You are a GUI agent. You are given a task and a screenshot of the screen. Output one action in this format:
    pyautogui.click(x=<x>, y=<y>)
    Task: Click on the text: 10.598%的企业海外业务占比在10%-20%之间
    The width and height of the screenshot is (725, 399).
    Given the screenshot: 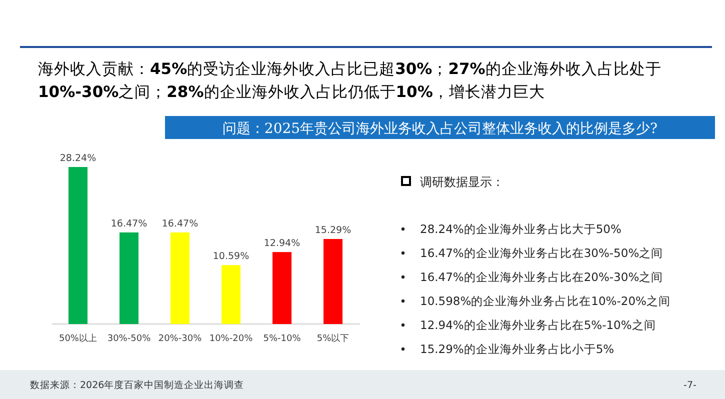 What is the action you would take?
    pyautogui.click(x=545, y=301)
    